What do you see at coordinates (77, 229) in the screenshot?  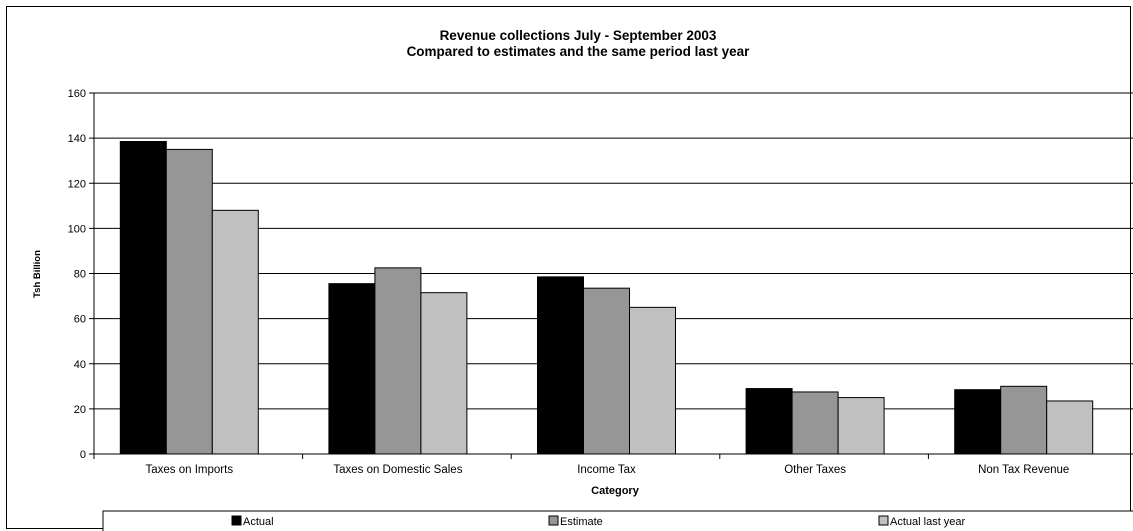 I see `y-tick-label: 100` at bounding box center [77, 229].